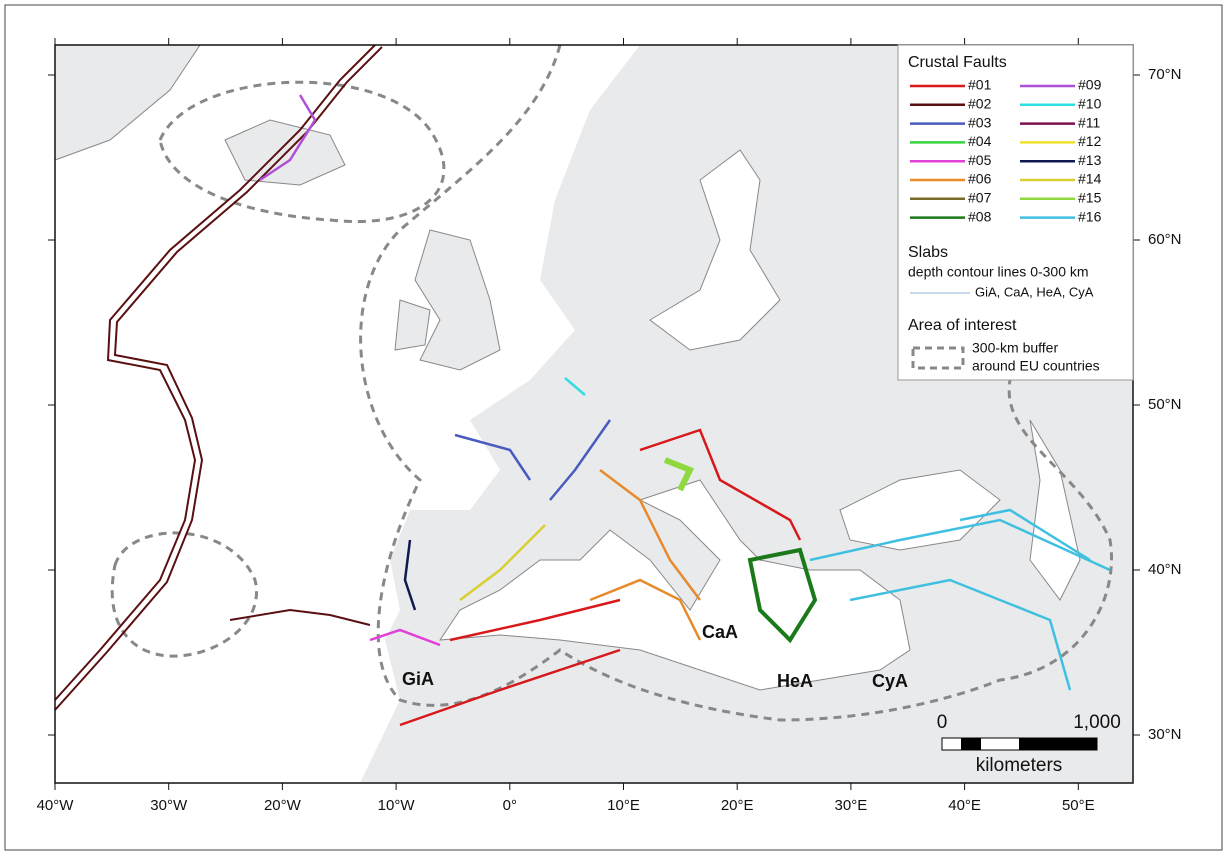  What do you see at coordinates (1097, 722) in the screenshot?
I see `scale-label: 1,000` at bounding box center [1097, 722].